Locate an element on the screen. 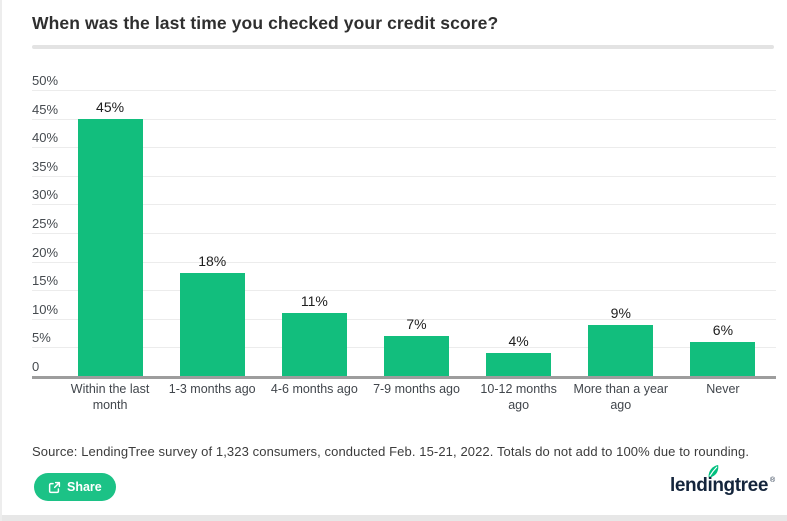 This screenshot has height=521, width=787. x-axis-label: 10-12 months ago is located at coordinates (518, 397).